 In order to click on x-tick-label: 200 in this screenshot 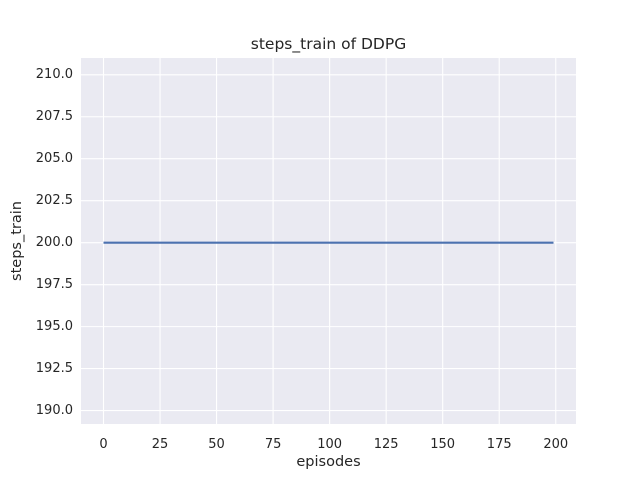, I will do `click(556, 444)`.